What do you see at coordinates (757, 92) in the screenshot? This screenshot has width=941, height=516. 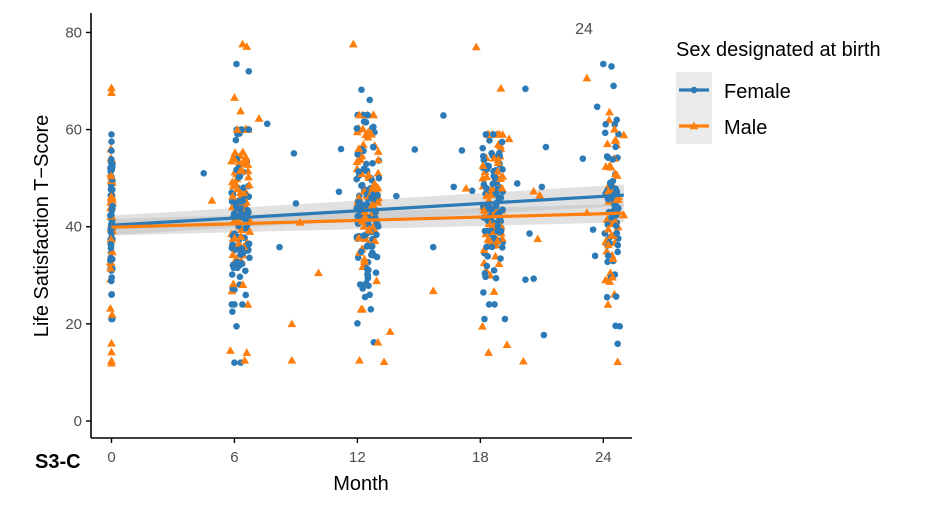 I see `legend-label-female: Female` at bounding box center [757, 92].